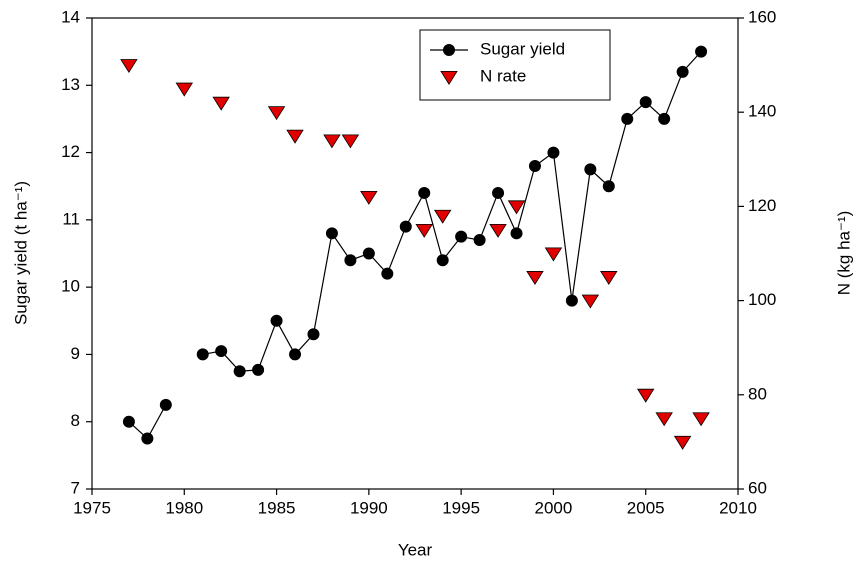 The image size is (859, 566). I want to click on legend-label: Sugar yield, so click(522, 48).